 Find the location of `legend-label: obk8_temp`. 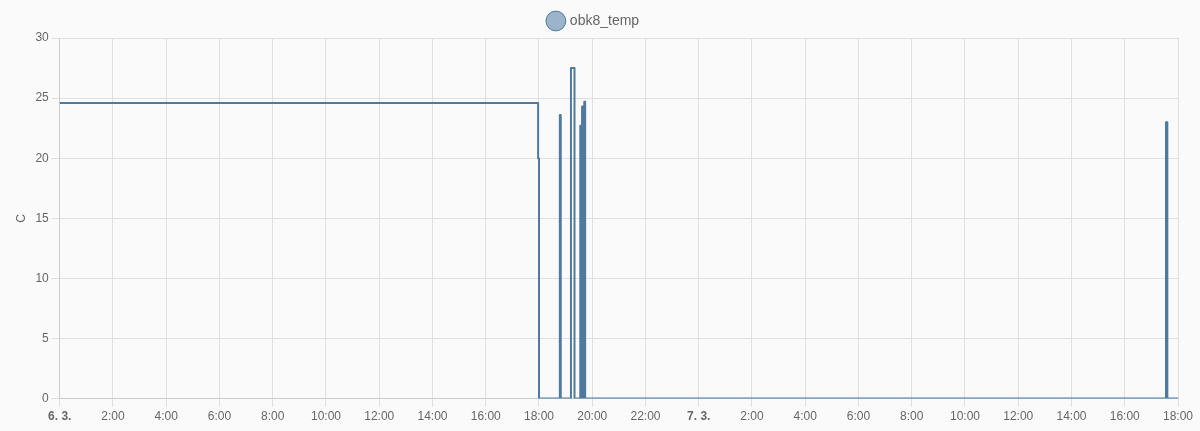

legend-label: obk8_temp is located at coordinates (604, 19).